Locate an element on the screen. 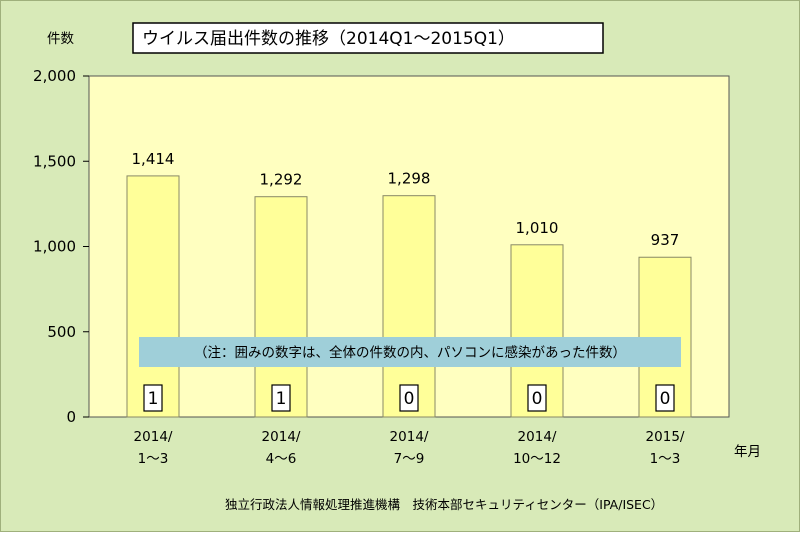 Image resolution: width=800 pixels, height=533 pixels. y-axis: 0 500 1,000 1,500 2,000 is located at coordinates (61, 246).